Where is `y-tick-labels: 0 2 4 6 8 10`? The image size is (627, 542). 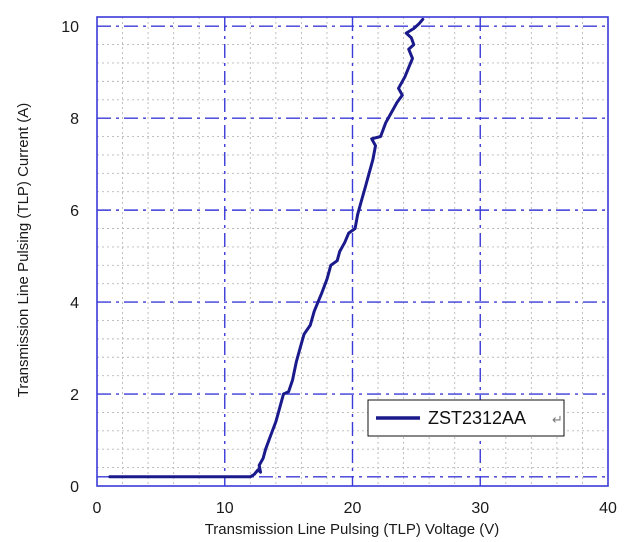 y-tick-labels: 0 2 4 6 8 10 is located at coordinates (70, 257).